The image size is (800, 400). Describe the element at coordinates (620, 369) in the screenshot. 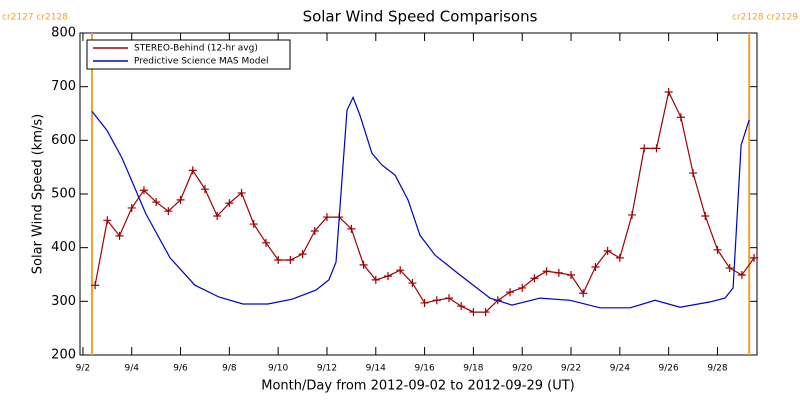

I see `x-tick-label: 9/24` at that location.